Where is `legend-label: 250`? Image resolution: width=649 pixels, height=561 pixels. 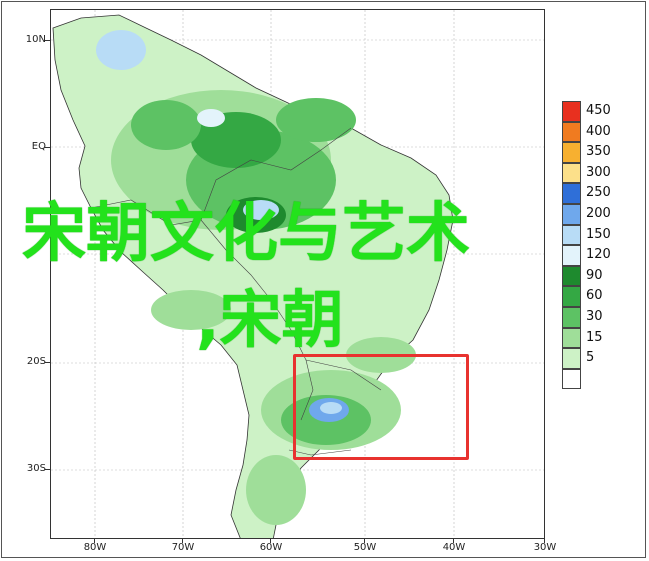 legend-label: 250 is located at coordinates (598, 193).